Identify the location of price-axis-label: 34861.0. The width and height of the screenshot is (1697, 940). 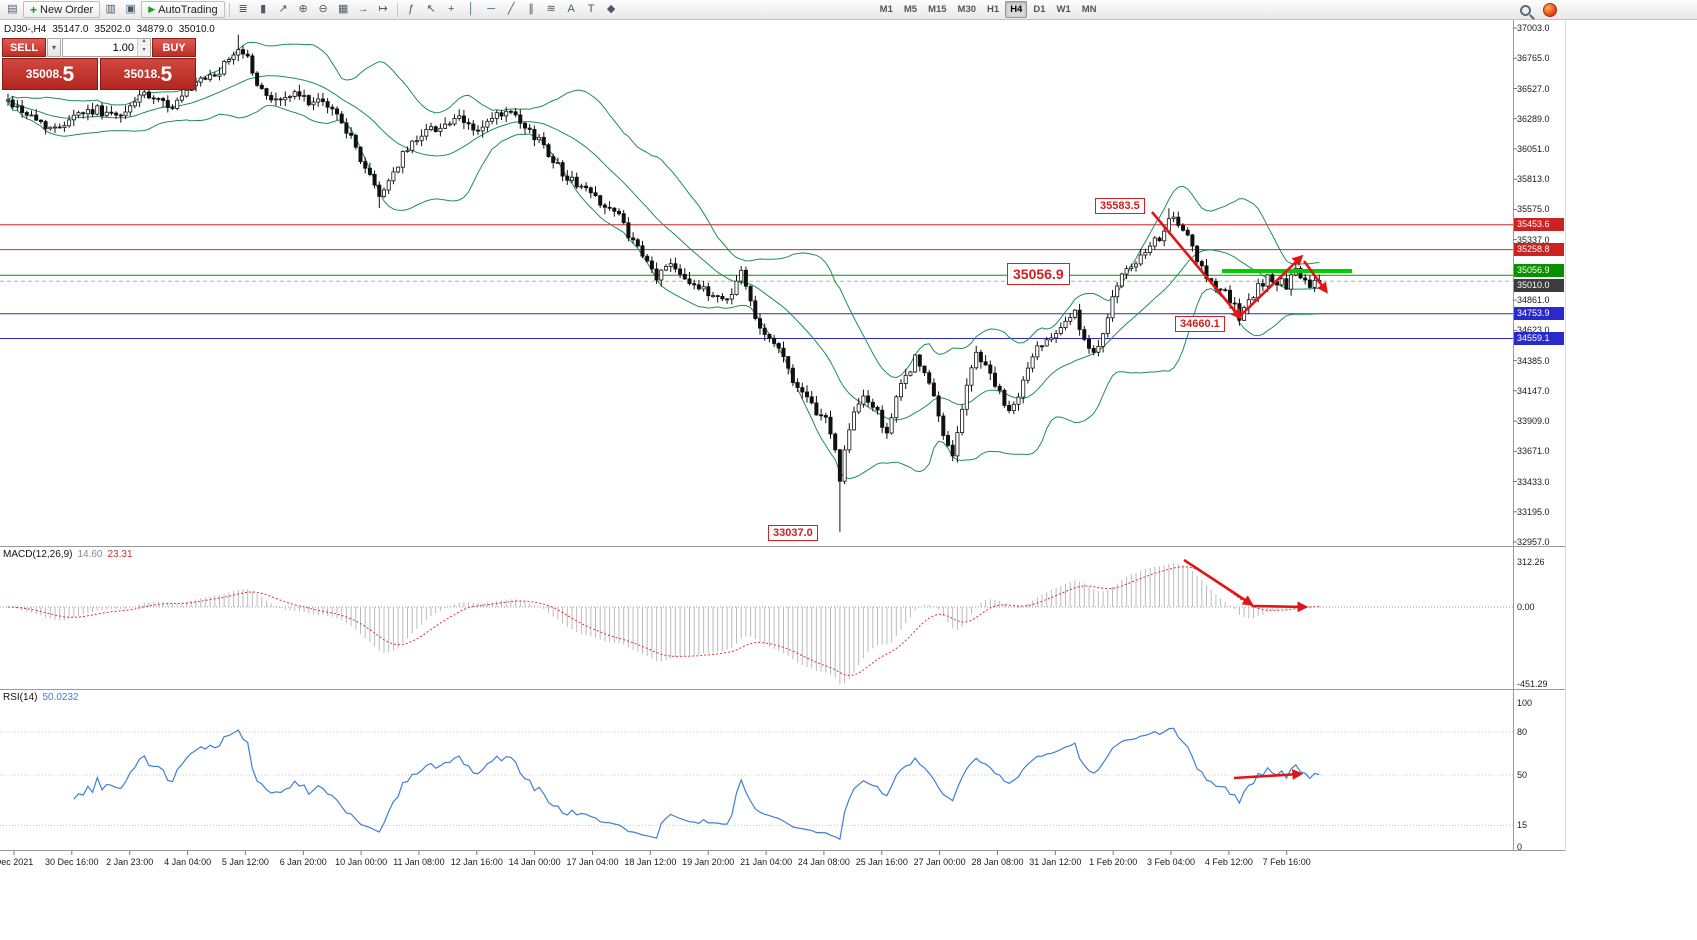
(1533, 300).